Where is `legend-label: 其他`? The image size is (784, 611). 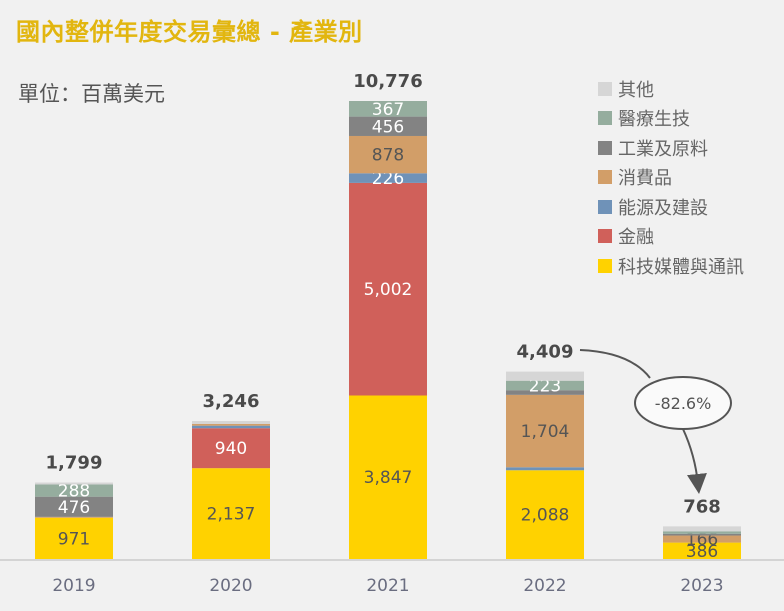 legend-label: 其他 is located at coordinates (636, 90).